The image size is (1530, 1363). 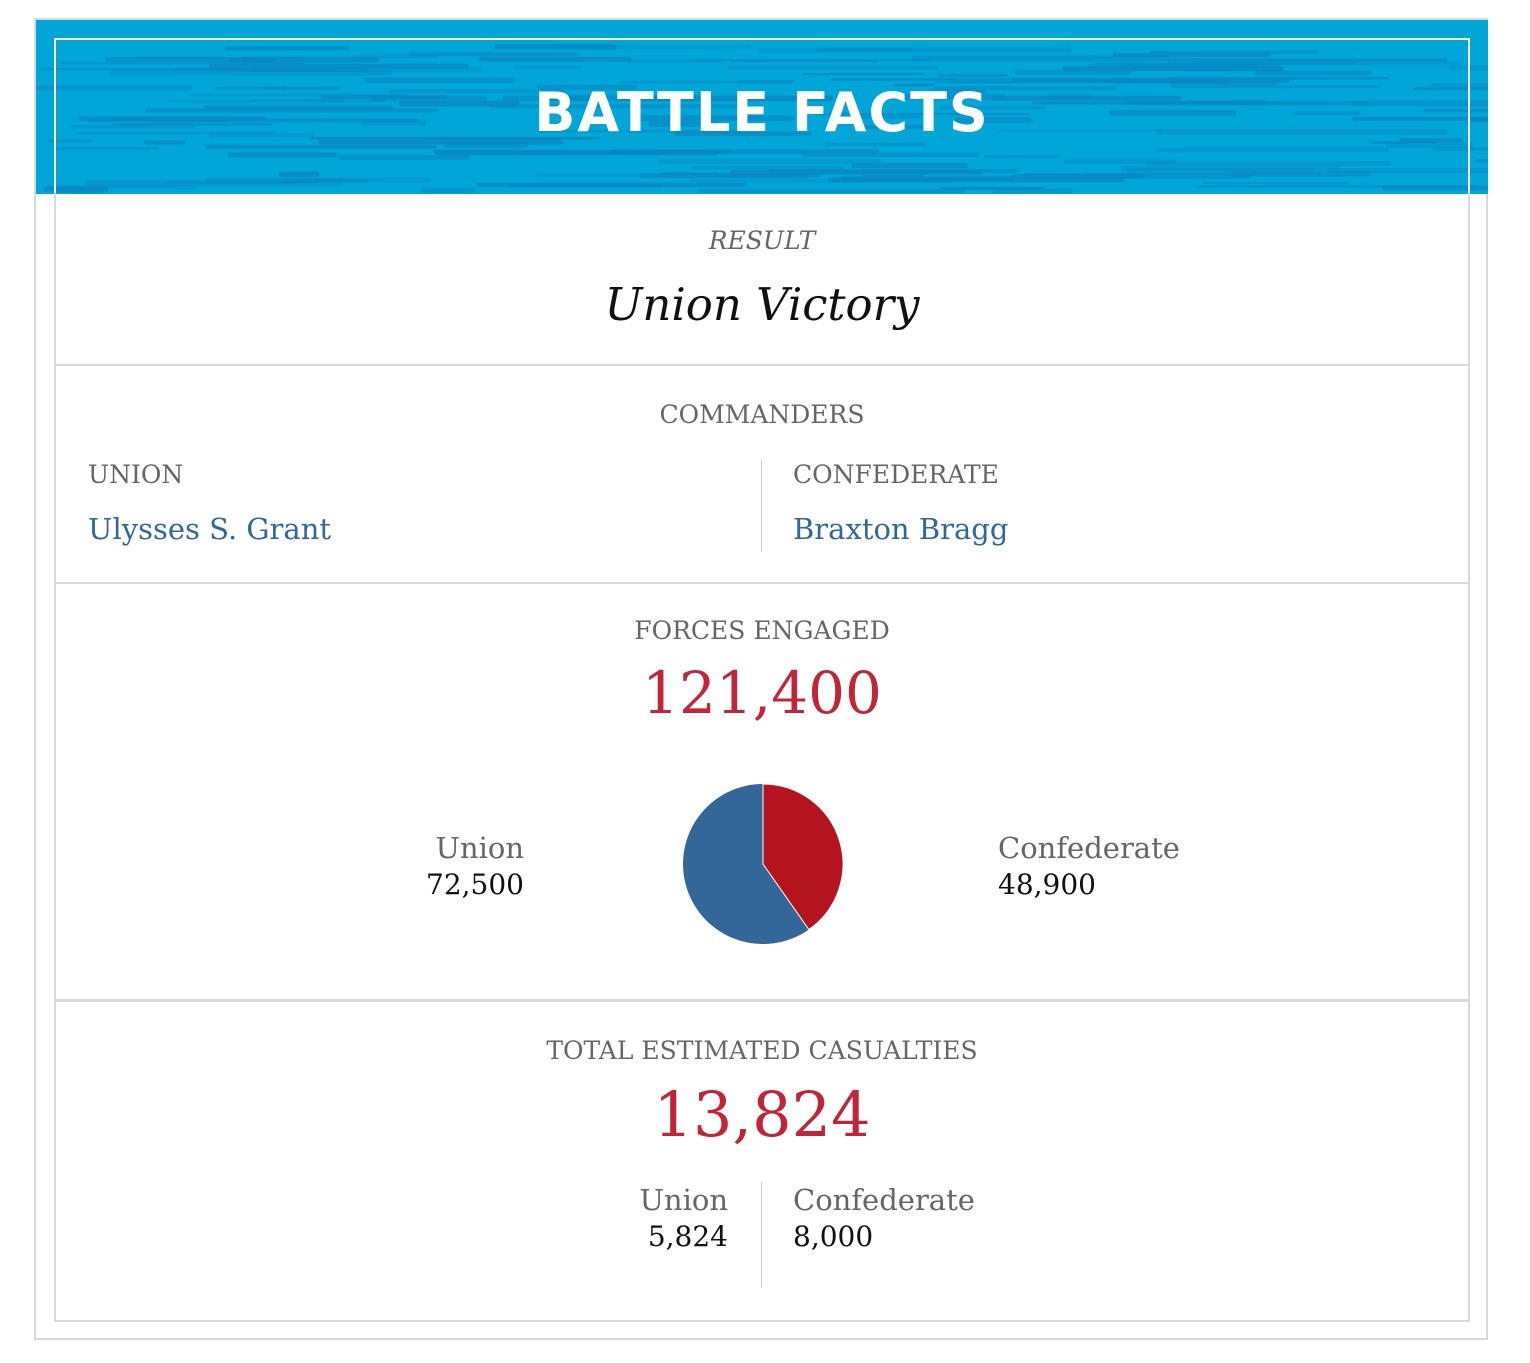 What do you see at coordinates (762, 304) in the screenshot?
I see `result-value: Union Victory` at bounding box center [762, 304].